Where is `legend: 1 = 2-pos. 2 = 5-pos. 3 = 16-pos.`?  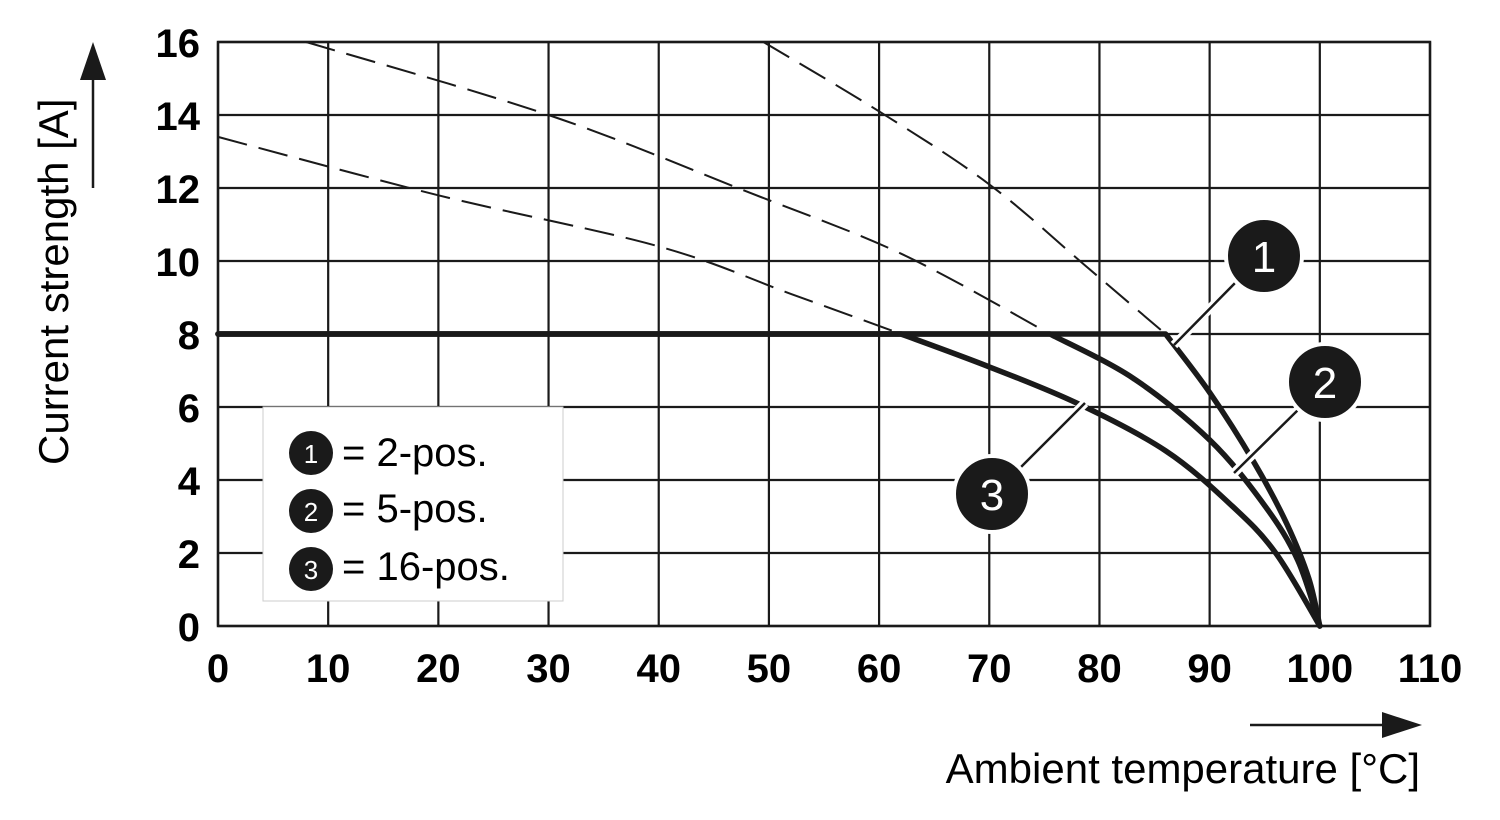 legend: 1 = 2-pos. 2 = 5-pos. 3 = 16-pos. is located at coordinates (413, 504).